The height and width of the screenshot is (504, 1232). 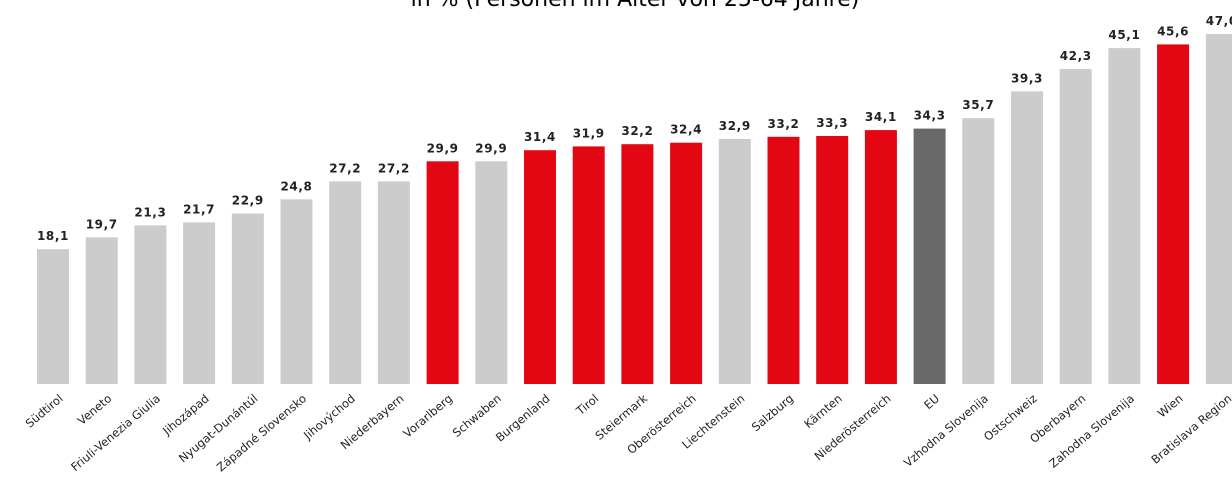 I want to click on bar-salzburg, so click(x=783, y=260).